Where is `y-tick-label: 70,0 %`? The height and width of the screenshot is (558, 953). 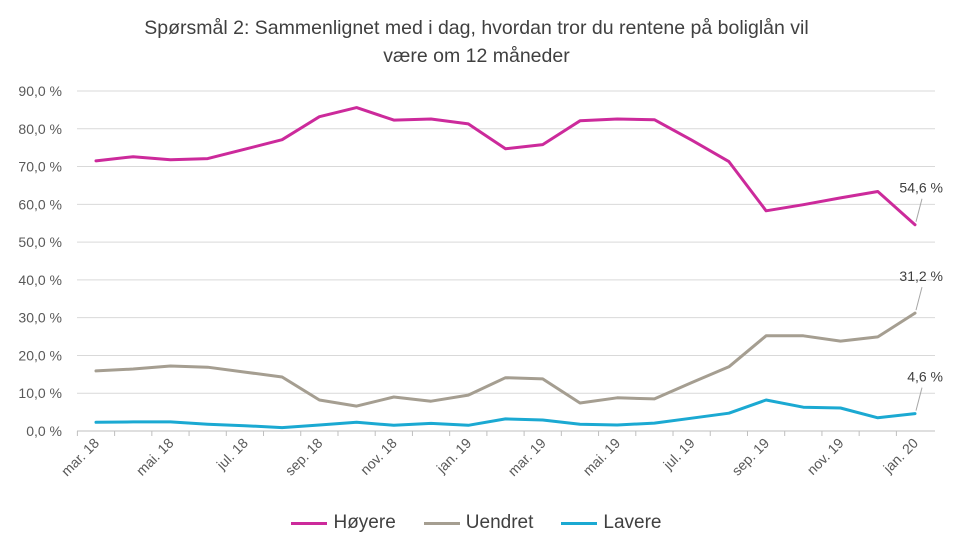 y-tick-label: 70,0 % is located at coordinates (40, 167).